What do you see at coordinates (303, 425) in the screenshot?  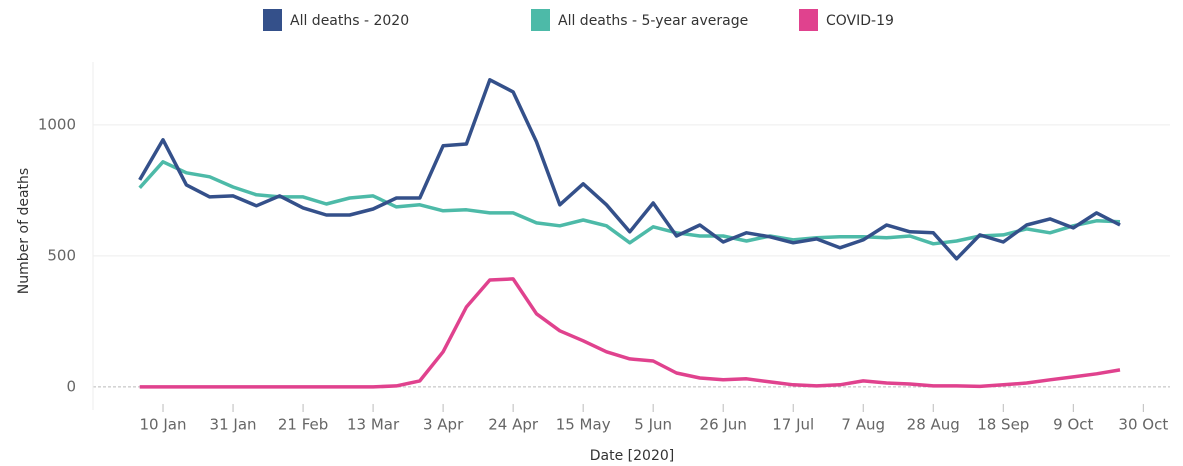 I see `x-tick-label: 21 Feb` at bounding box center [303, 425].